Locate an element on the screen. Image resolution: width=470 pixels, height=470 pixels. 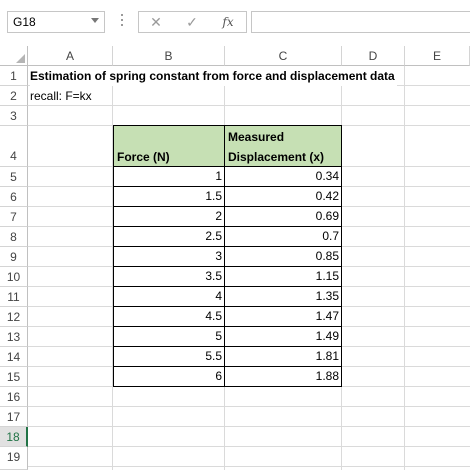
column-header-e: E is located at coordinates (437, 56).